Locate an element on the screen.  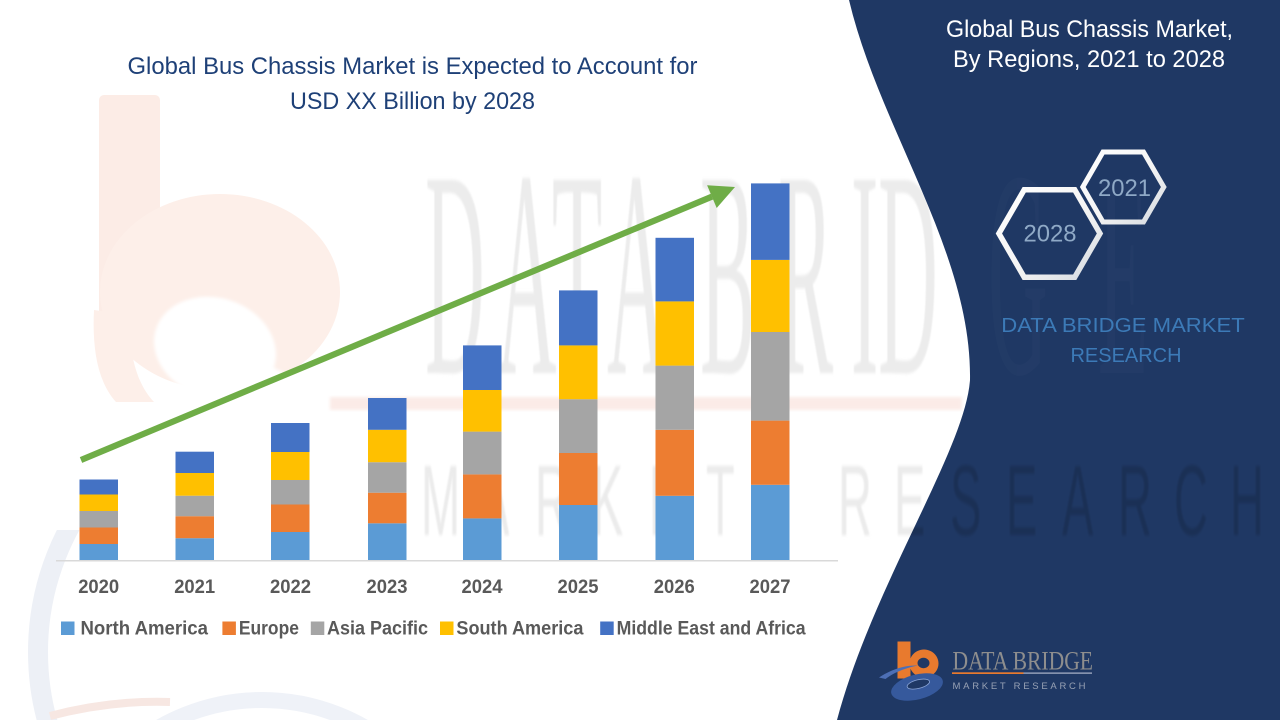
svg-text: 2028 is located at coordinates (1050, 234).